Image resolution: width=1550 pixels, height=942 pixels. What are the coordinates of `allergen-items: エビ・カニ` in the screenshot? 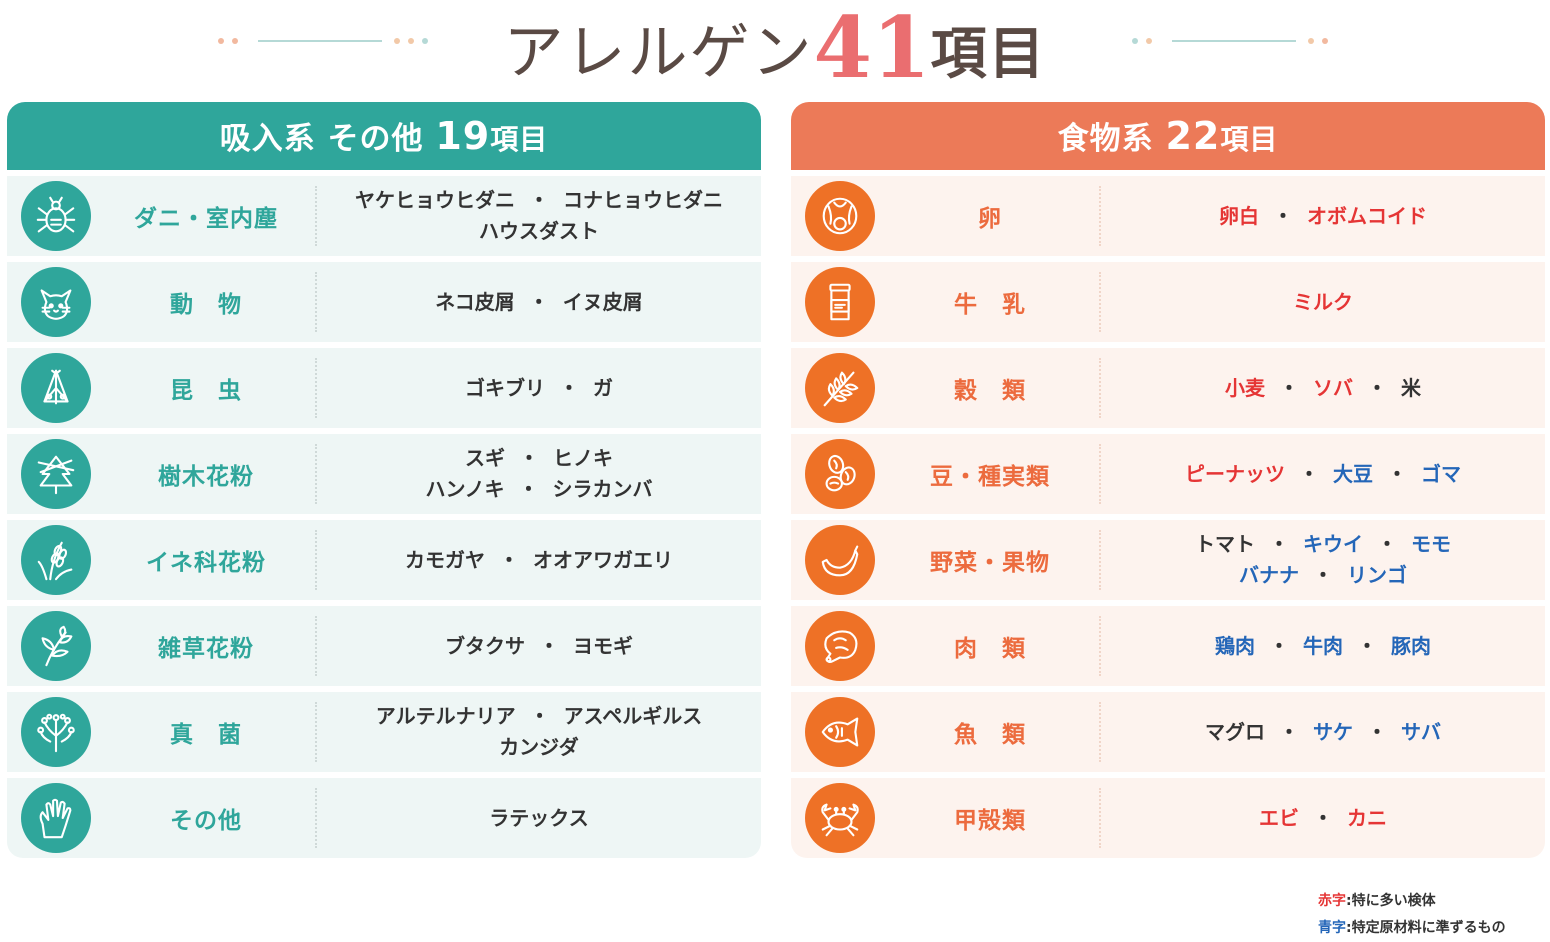 It's located at (1323, 818).